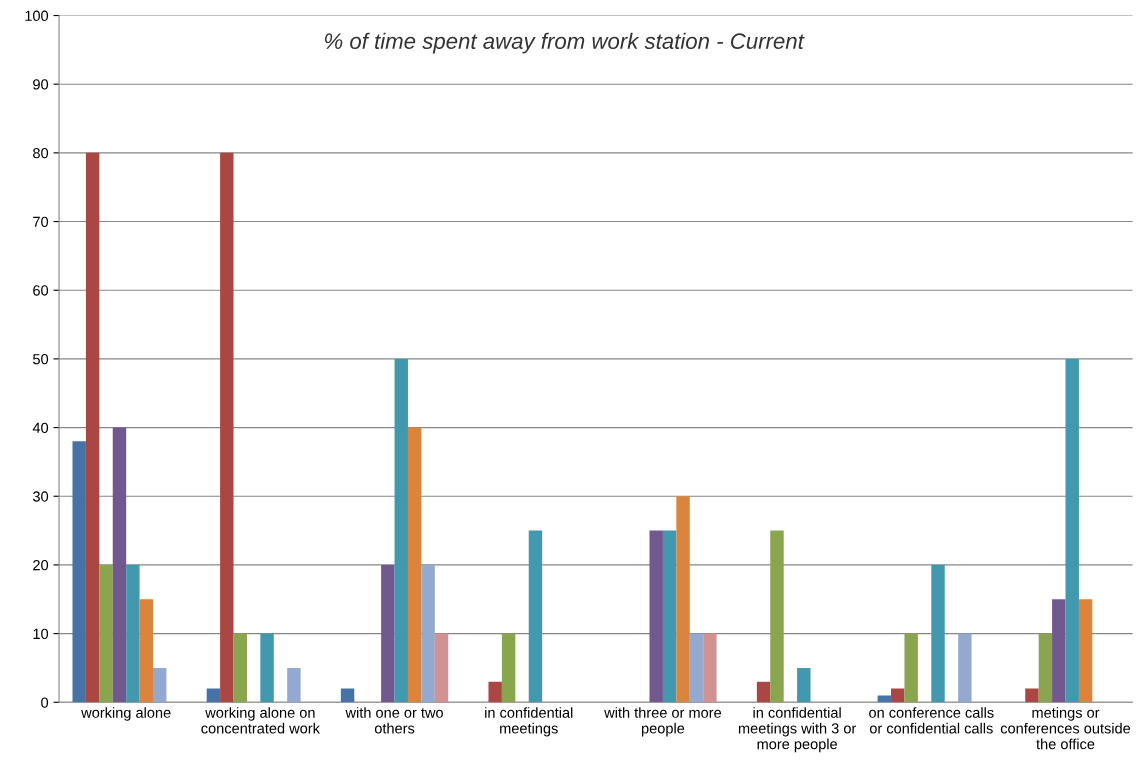  I want to click on y-tick-label: 50, so click(41, 359).